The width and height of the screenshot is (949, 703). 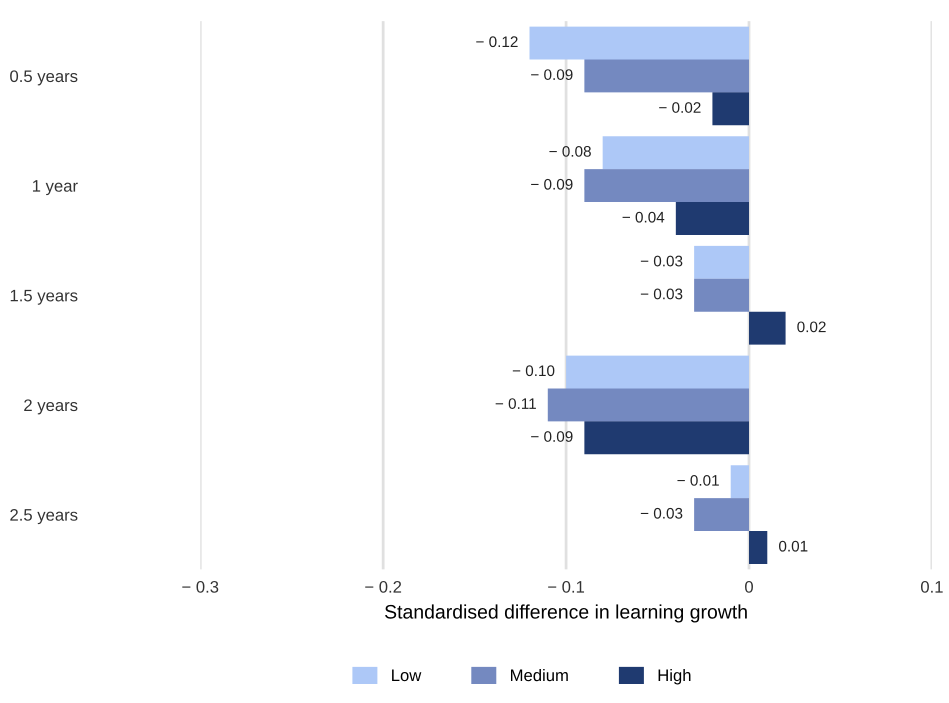 What do you see at coordinates (698, 480) in the screenshot?
I see `data-label: − 0.01` at bounding box center [698, 480].